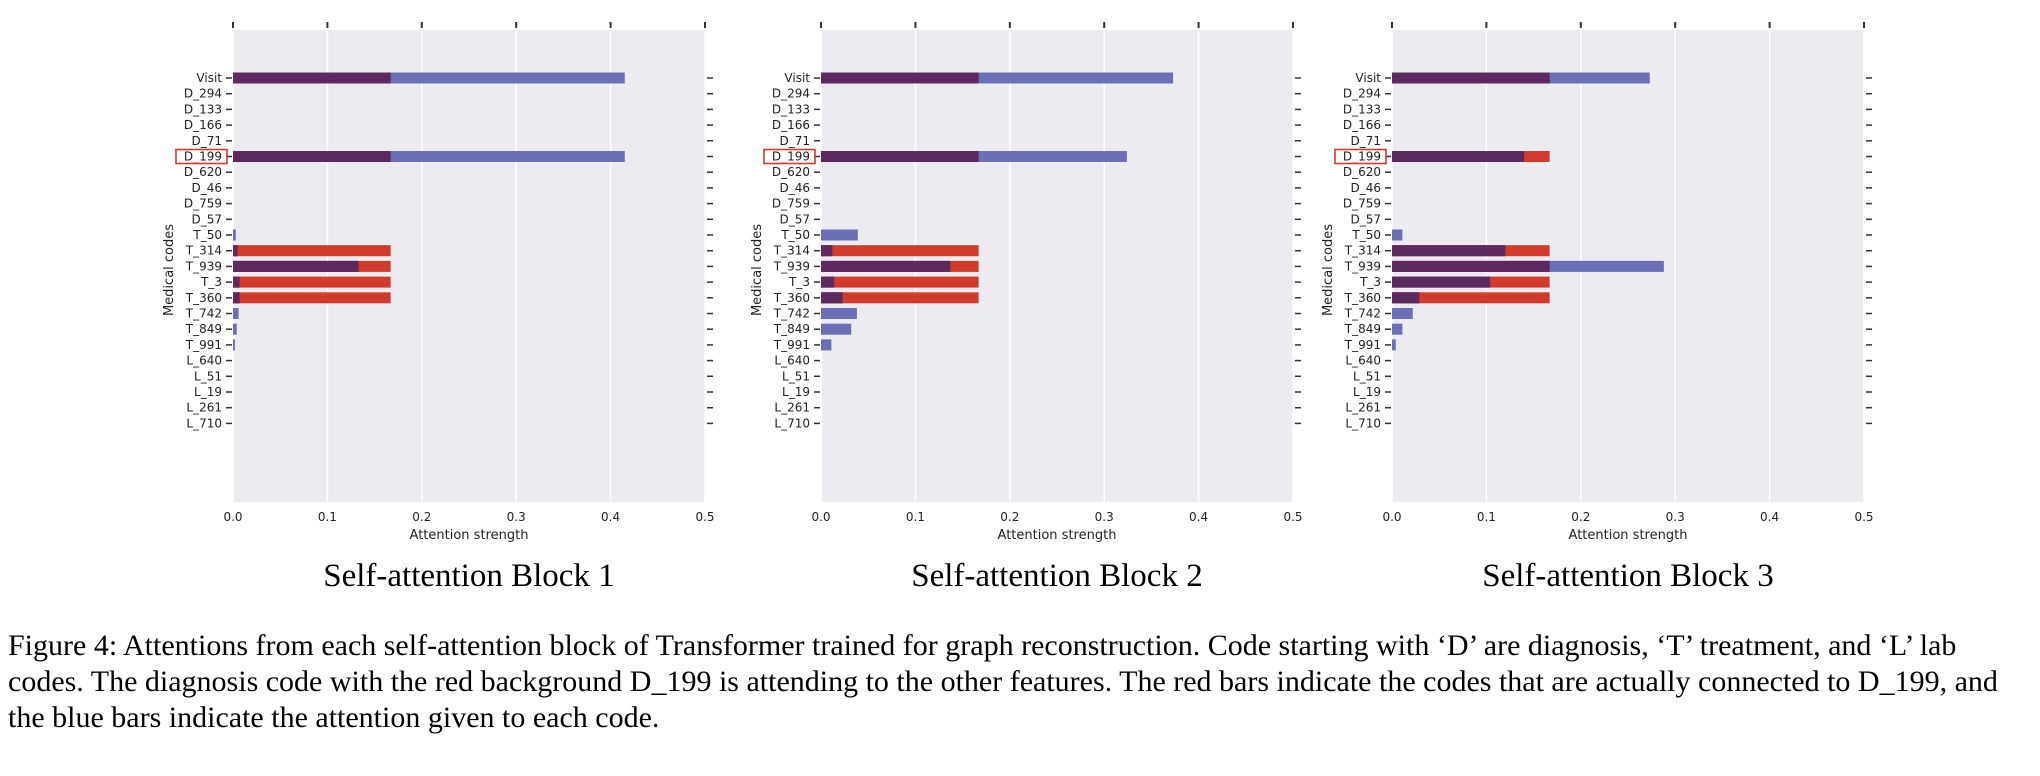 Image resolution: width=2040 pixels, height=776 pixels. I want to click on x-tick-label: 0.0, so click(820, 517).